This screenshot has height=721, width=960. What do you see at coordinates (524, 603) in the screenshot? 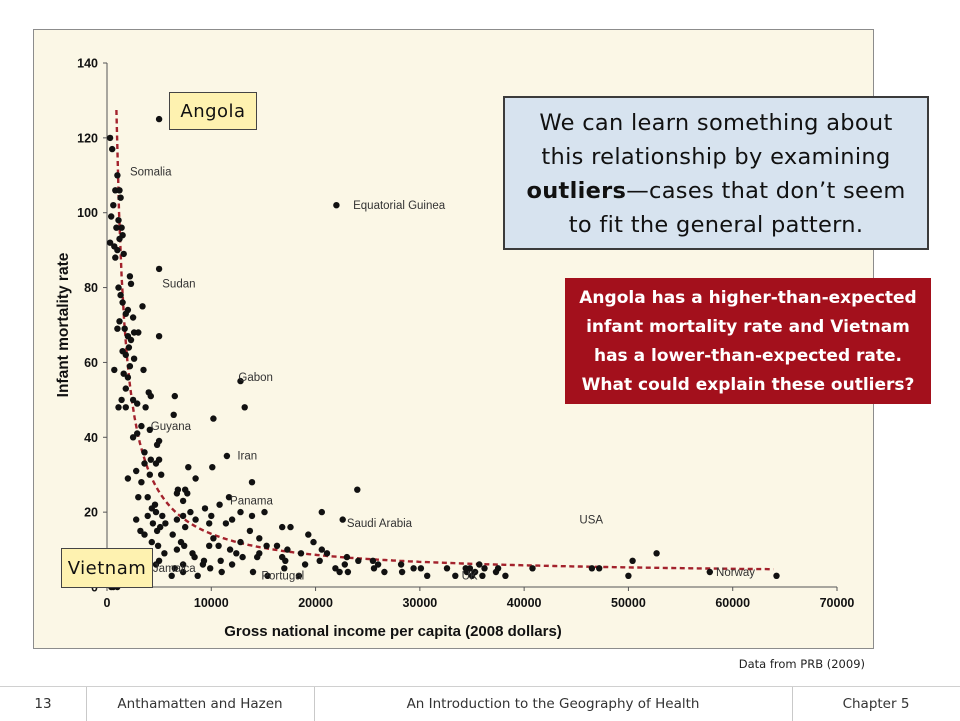
I see `x-tick-label: 40000` at bounding box center [524, 603].